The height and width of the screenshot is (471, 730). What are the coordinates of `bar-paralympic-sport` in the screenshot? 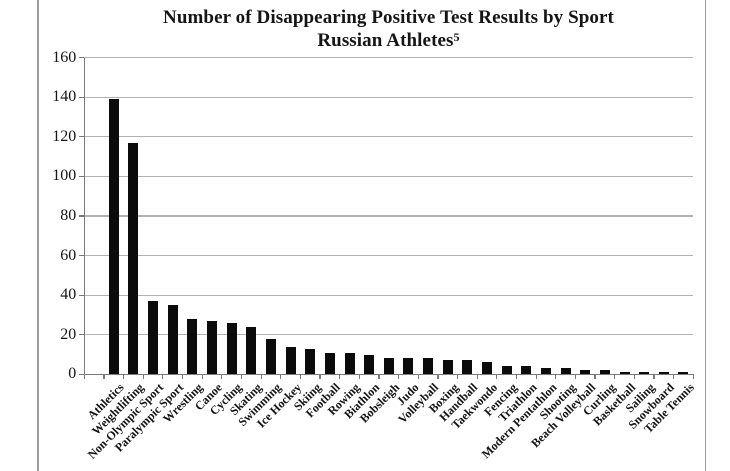 It's located at (172, 340).